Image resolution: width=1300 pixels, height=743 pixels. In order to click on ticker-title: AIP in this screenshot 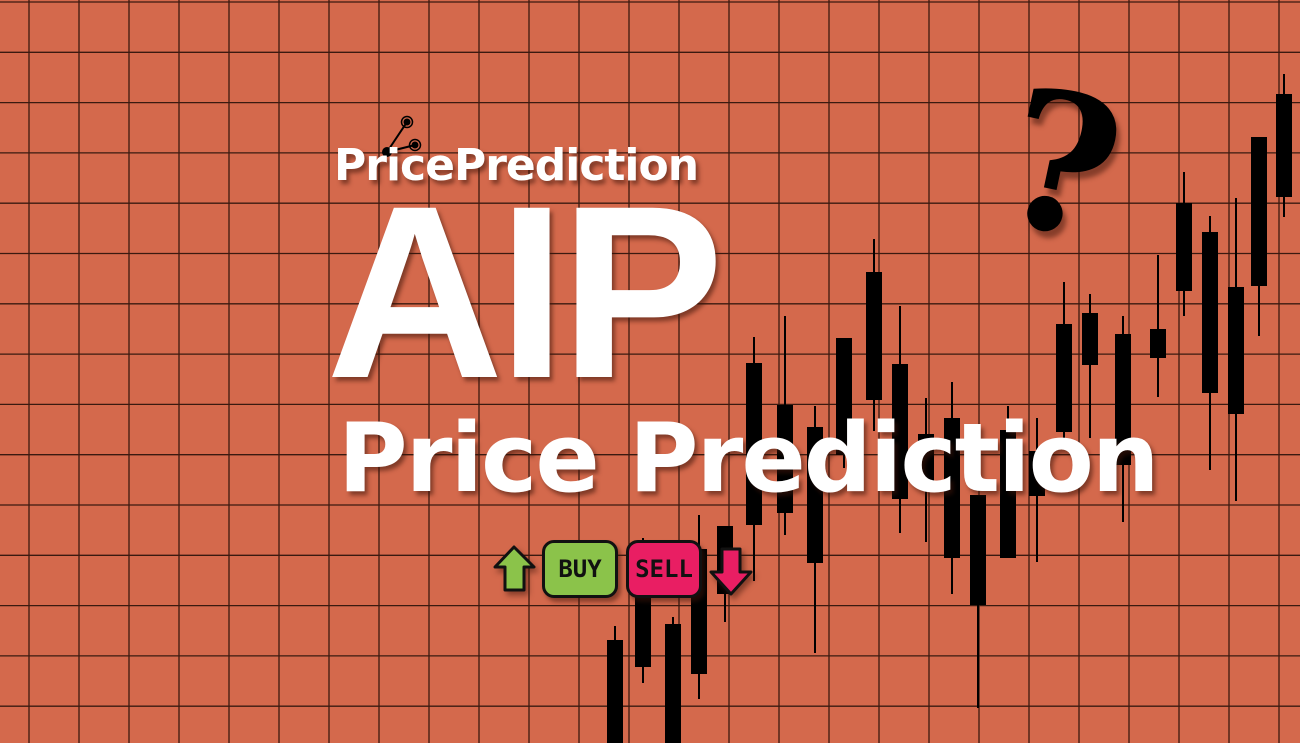, I will do `click(525, 292)`.